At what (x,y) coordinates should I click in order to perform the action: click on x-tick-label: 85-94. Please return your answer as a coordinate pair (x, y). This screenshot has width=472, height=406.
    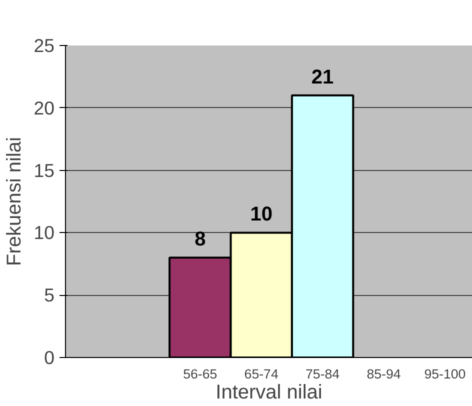
    Looking at the image, I should click on (384, 374).